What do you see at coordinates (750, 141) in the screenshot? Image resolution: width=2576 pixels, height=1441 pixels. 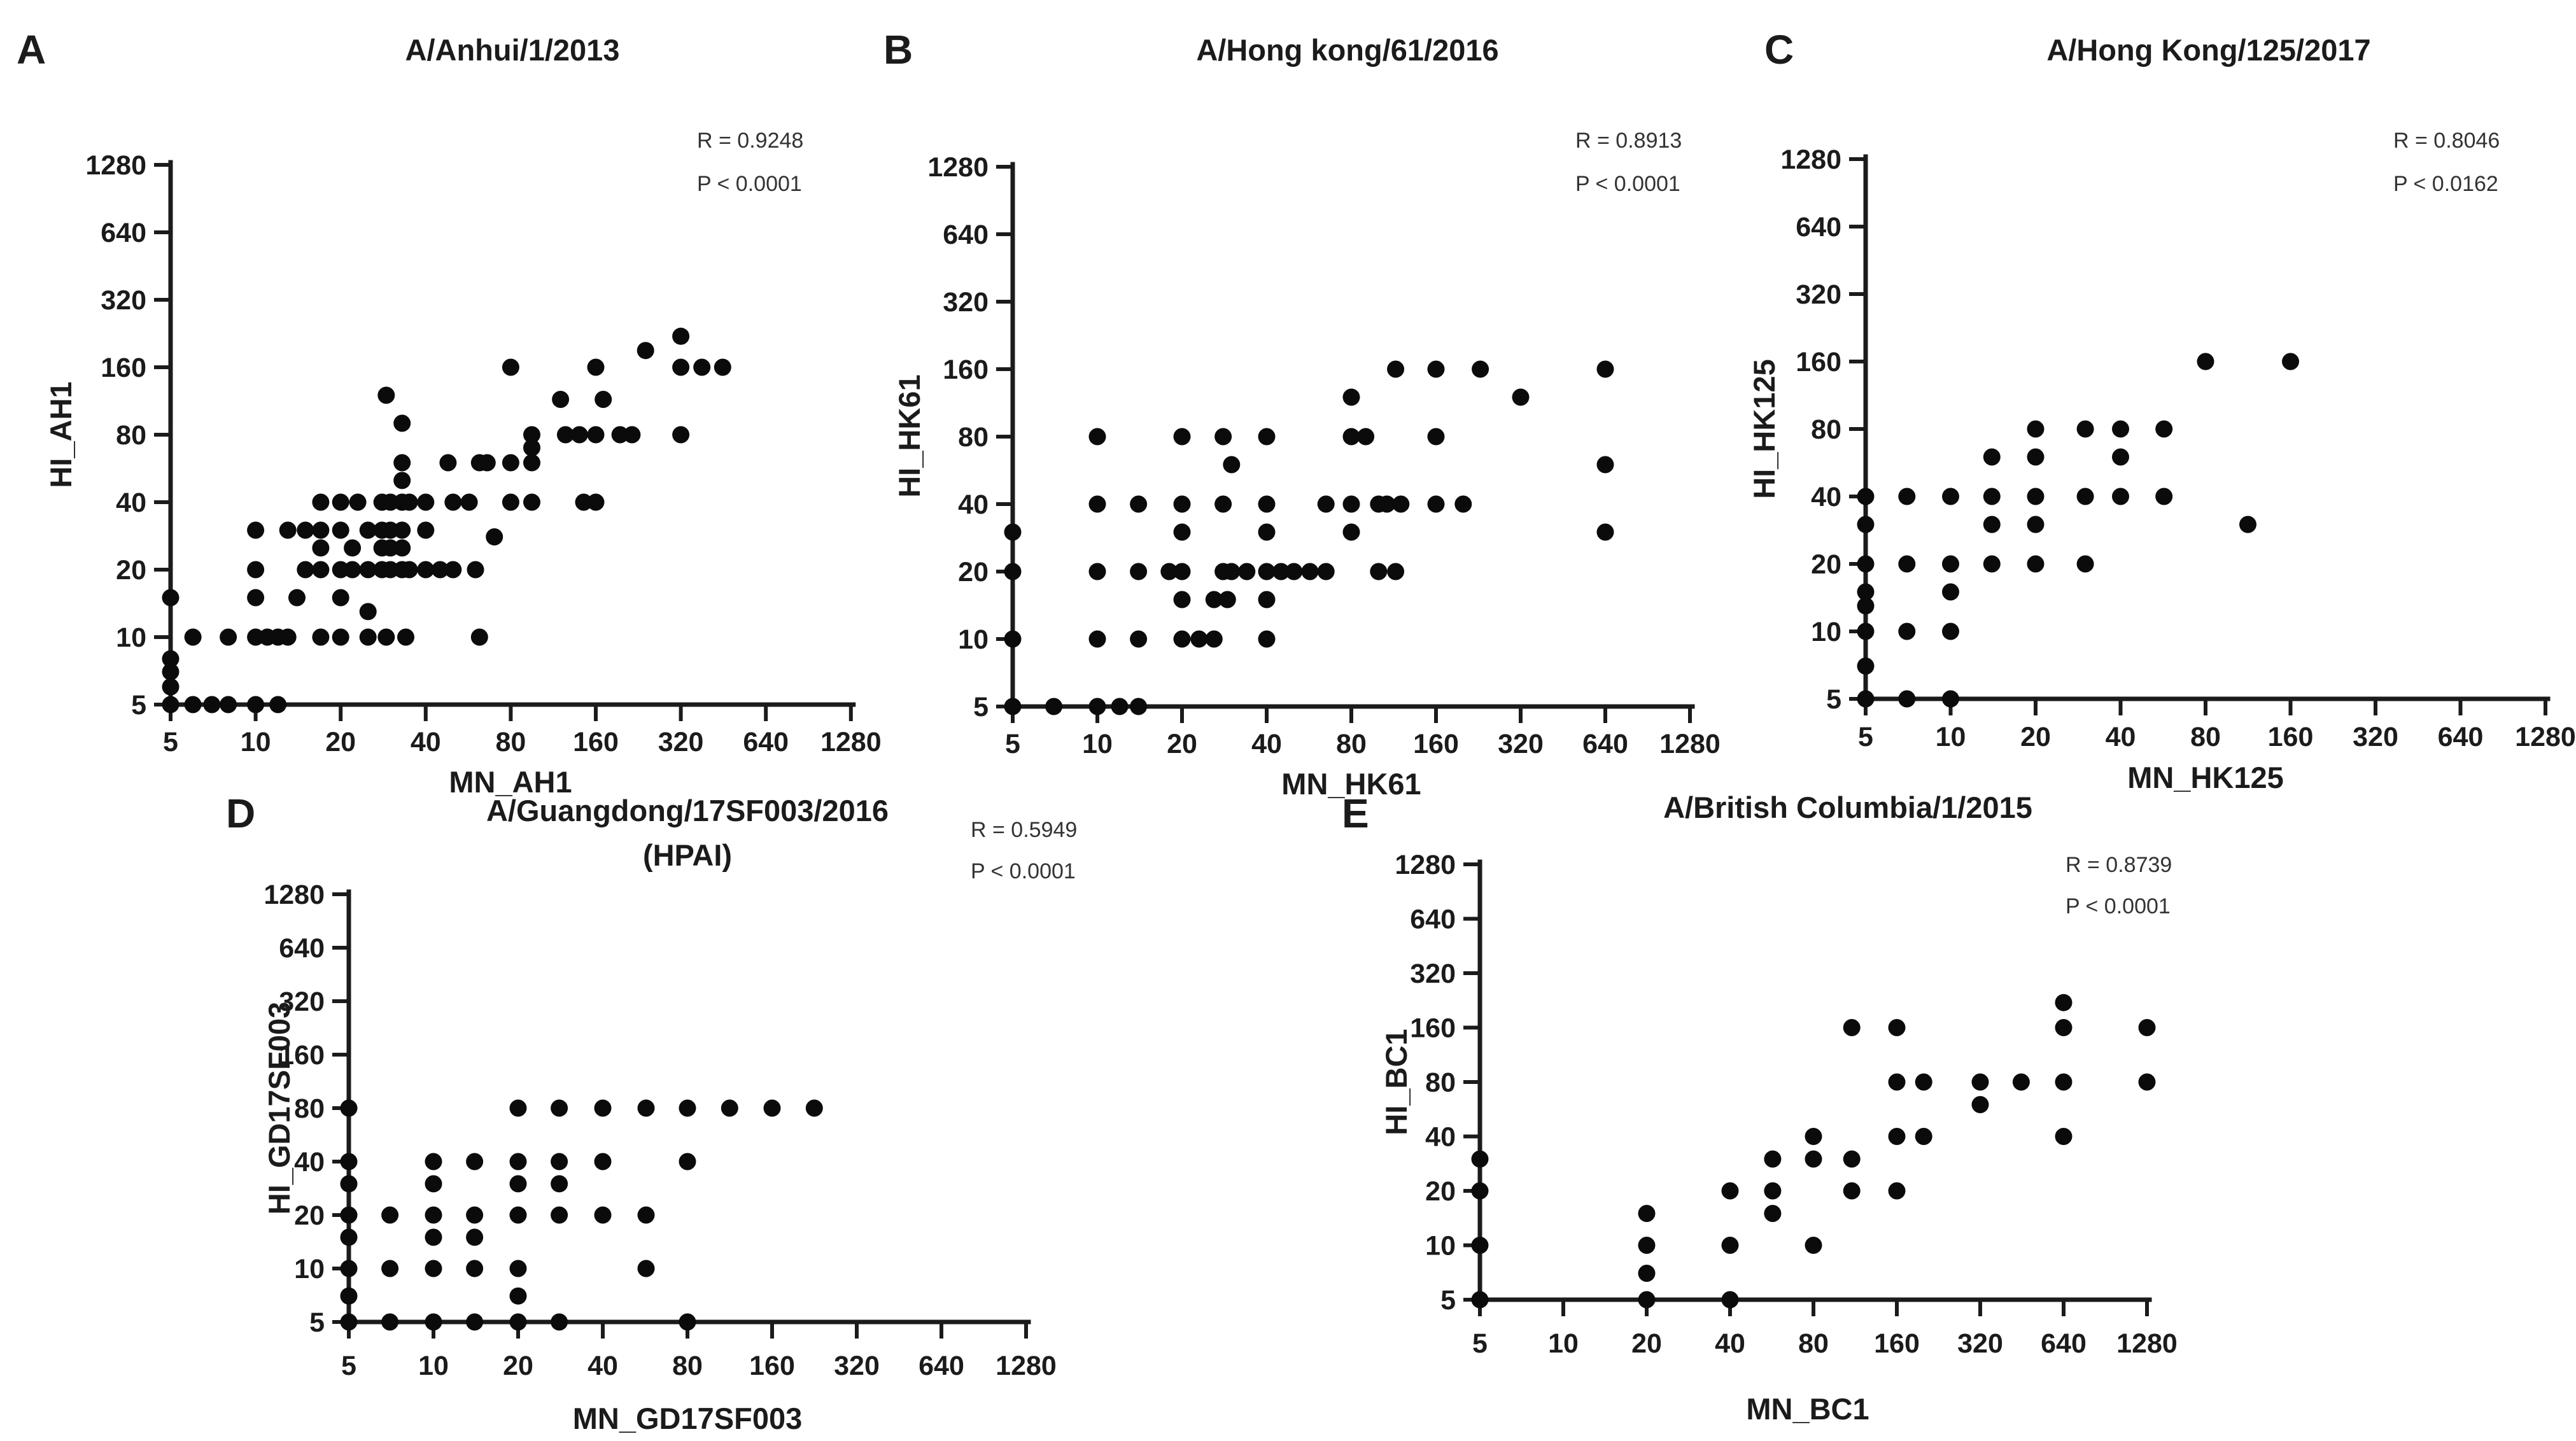 I see `r-value-label: R = 0.9248` at bounding box center [750, 141].